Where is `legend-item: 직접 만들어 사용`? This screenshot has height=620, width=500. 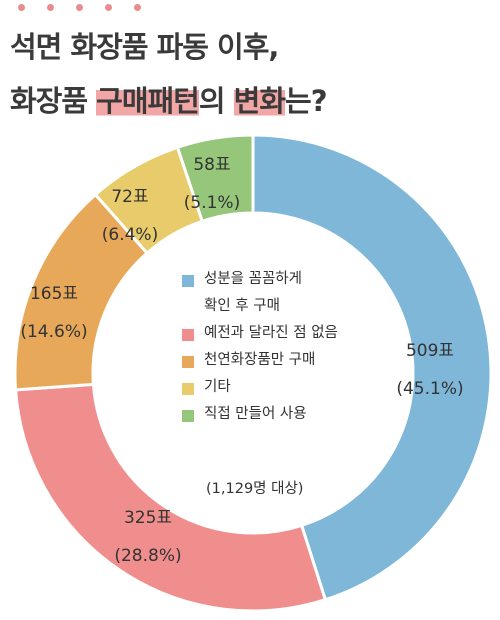
legend-item: 직접 만들어 사용 is located at coordinates (260, 420).